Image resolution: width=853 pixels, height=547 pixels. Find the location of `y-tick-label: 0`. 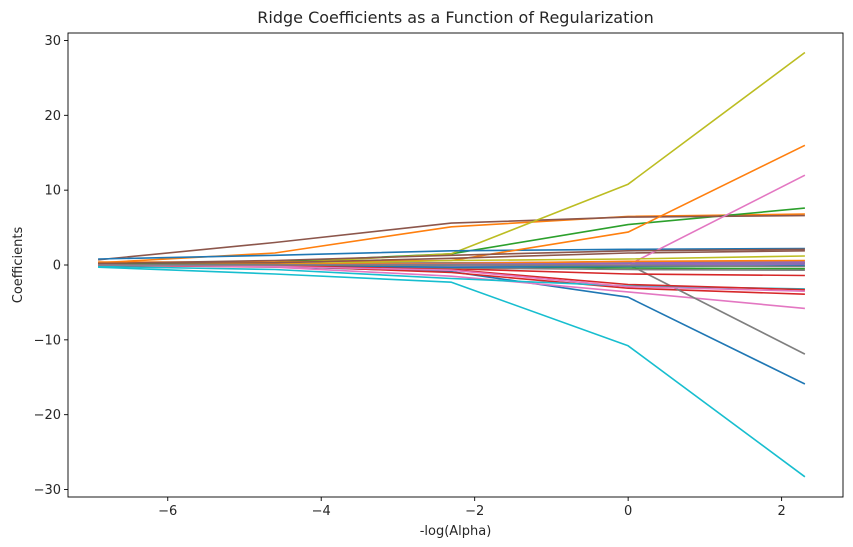

y-tick-label: 0 is located at coordinates (57, 266).